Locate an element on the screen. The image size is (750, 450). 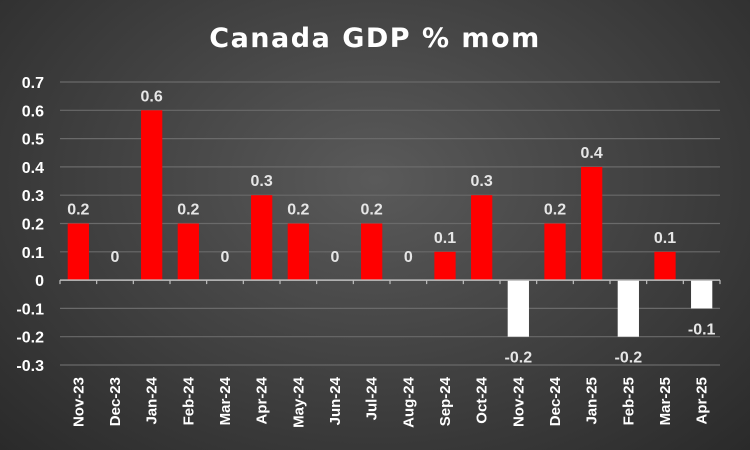
y-tick-label: 0.4 is located at coordinates (33, 168).